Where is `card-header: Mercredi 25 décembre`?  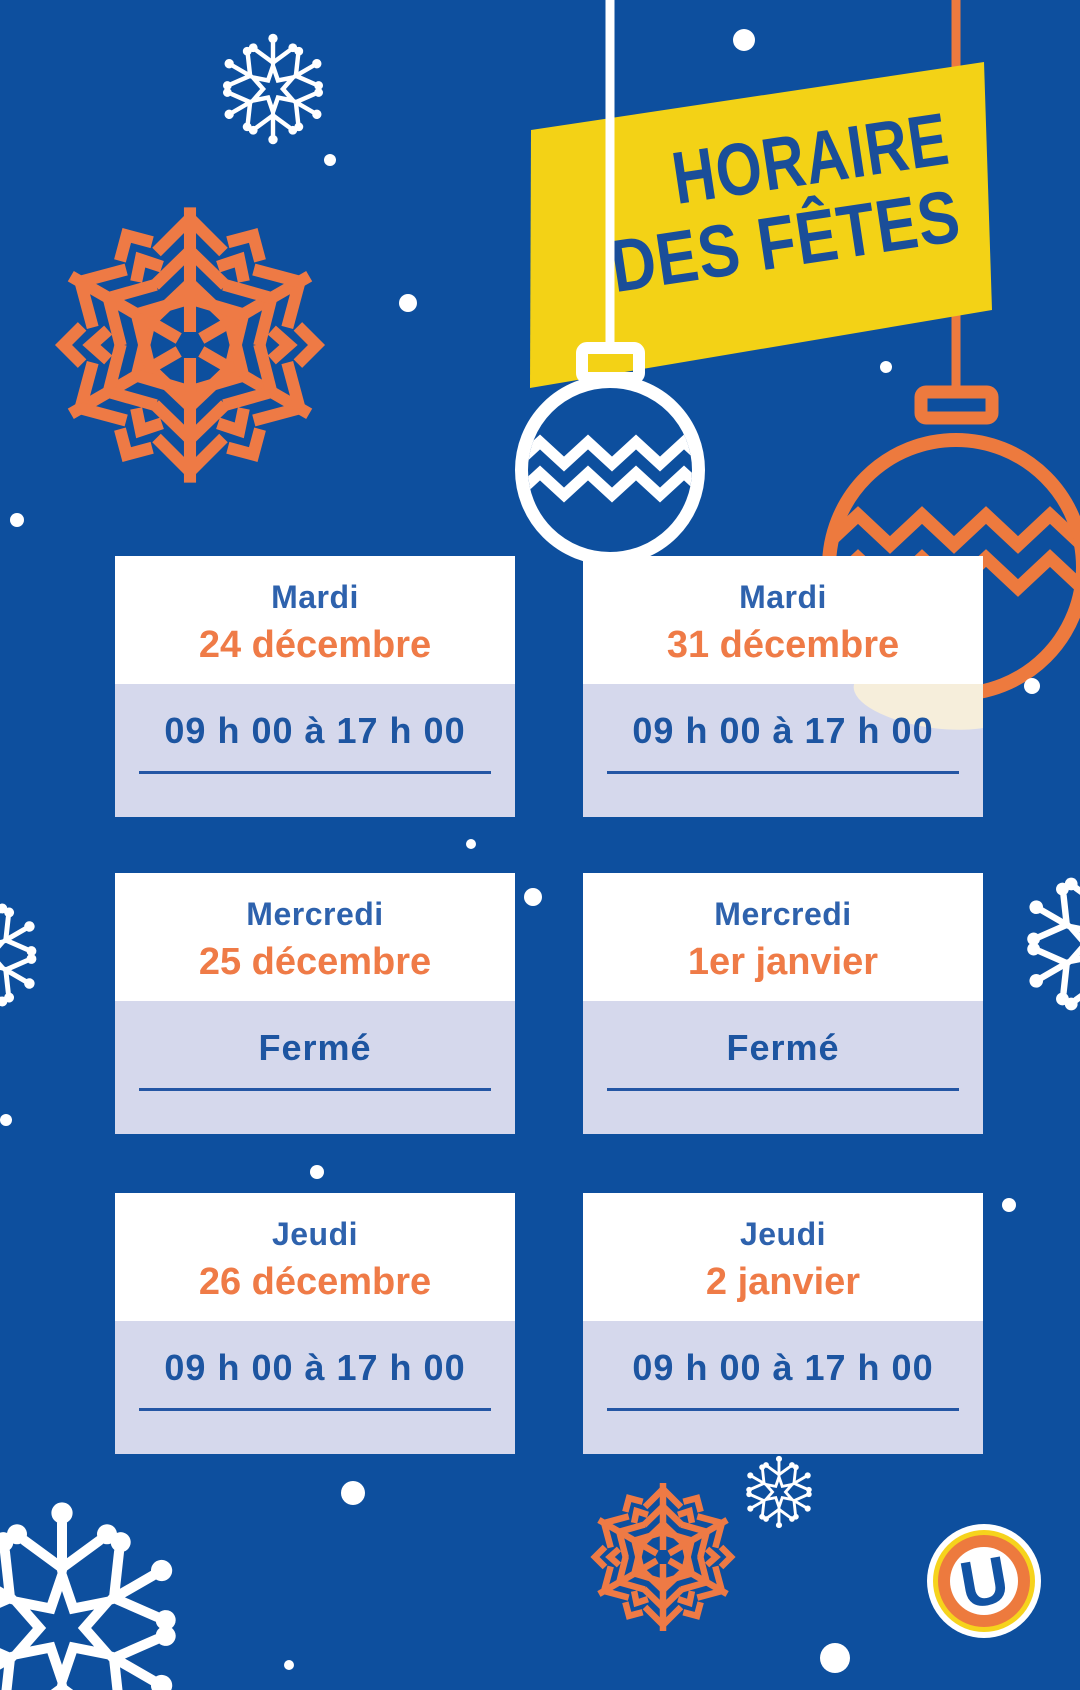
card-header: Mercredi 25 décembre is located at coordinates (315, 937).